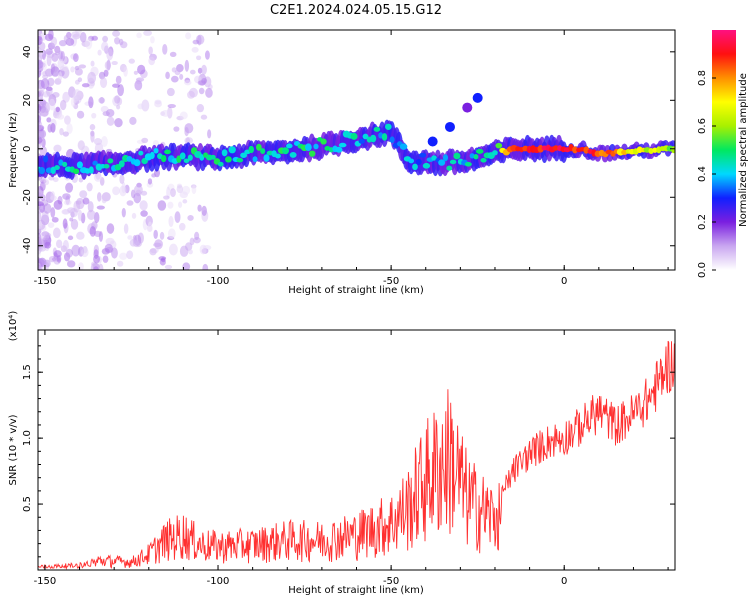 This screenshot has width=750, height=600. What do you see at coordinates (724, 150) in the screenshot?
I see `colorbar-gradient` at bounding box center [724, 150].